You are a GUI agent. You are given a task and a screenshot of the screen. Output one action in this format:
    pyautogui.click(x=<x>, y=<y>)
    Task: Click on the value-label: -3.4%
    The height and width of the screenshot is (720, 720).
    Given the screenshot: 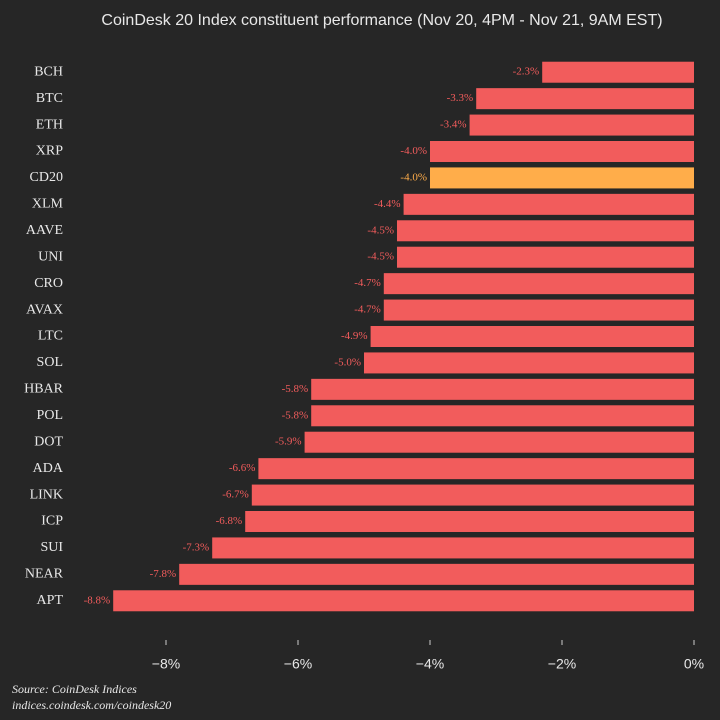 What is the action you would take?
    pyautogui.click(x=453, y=125)
    